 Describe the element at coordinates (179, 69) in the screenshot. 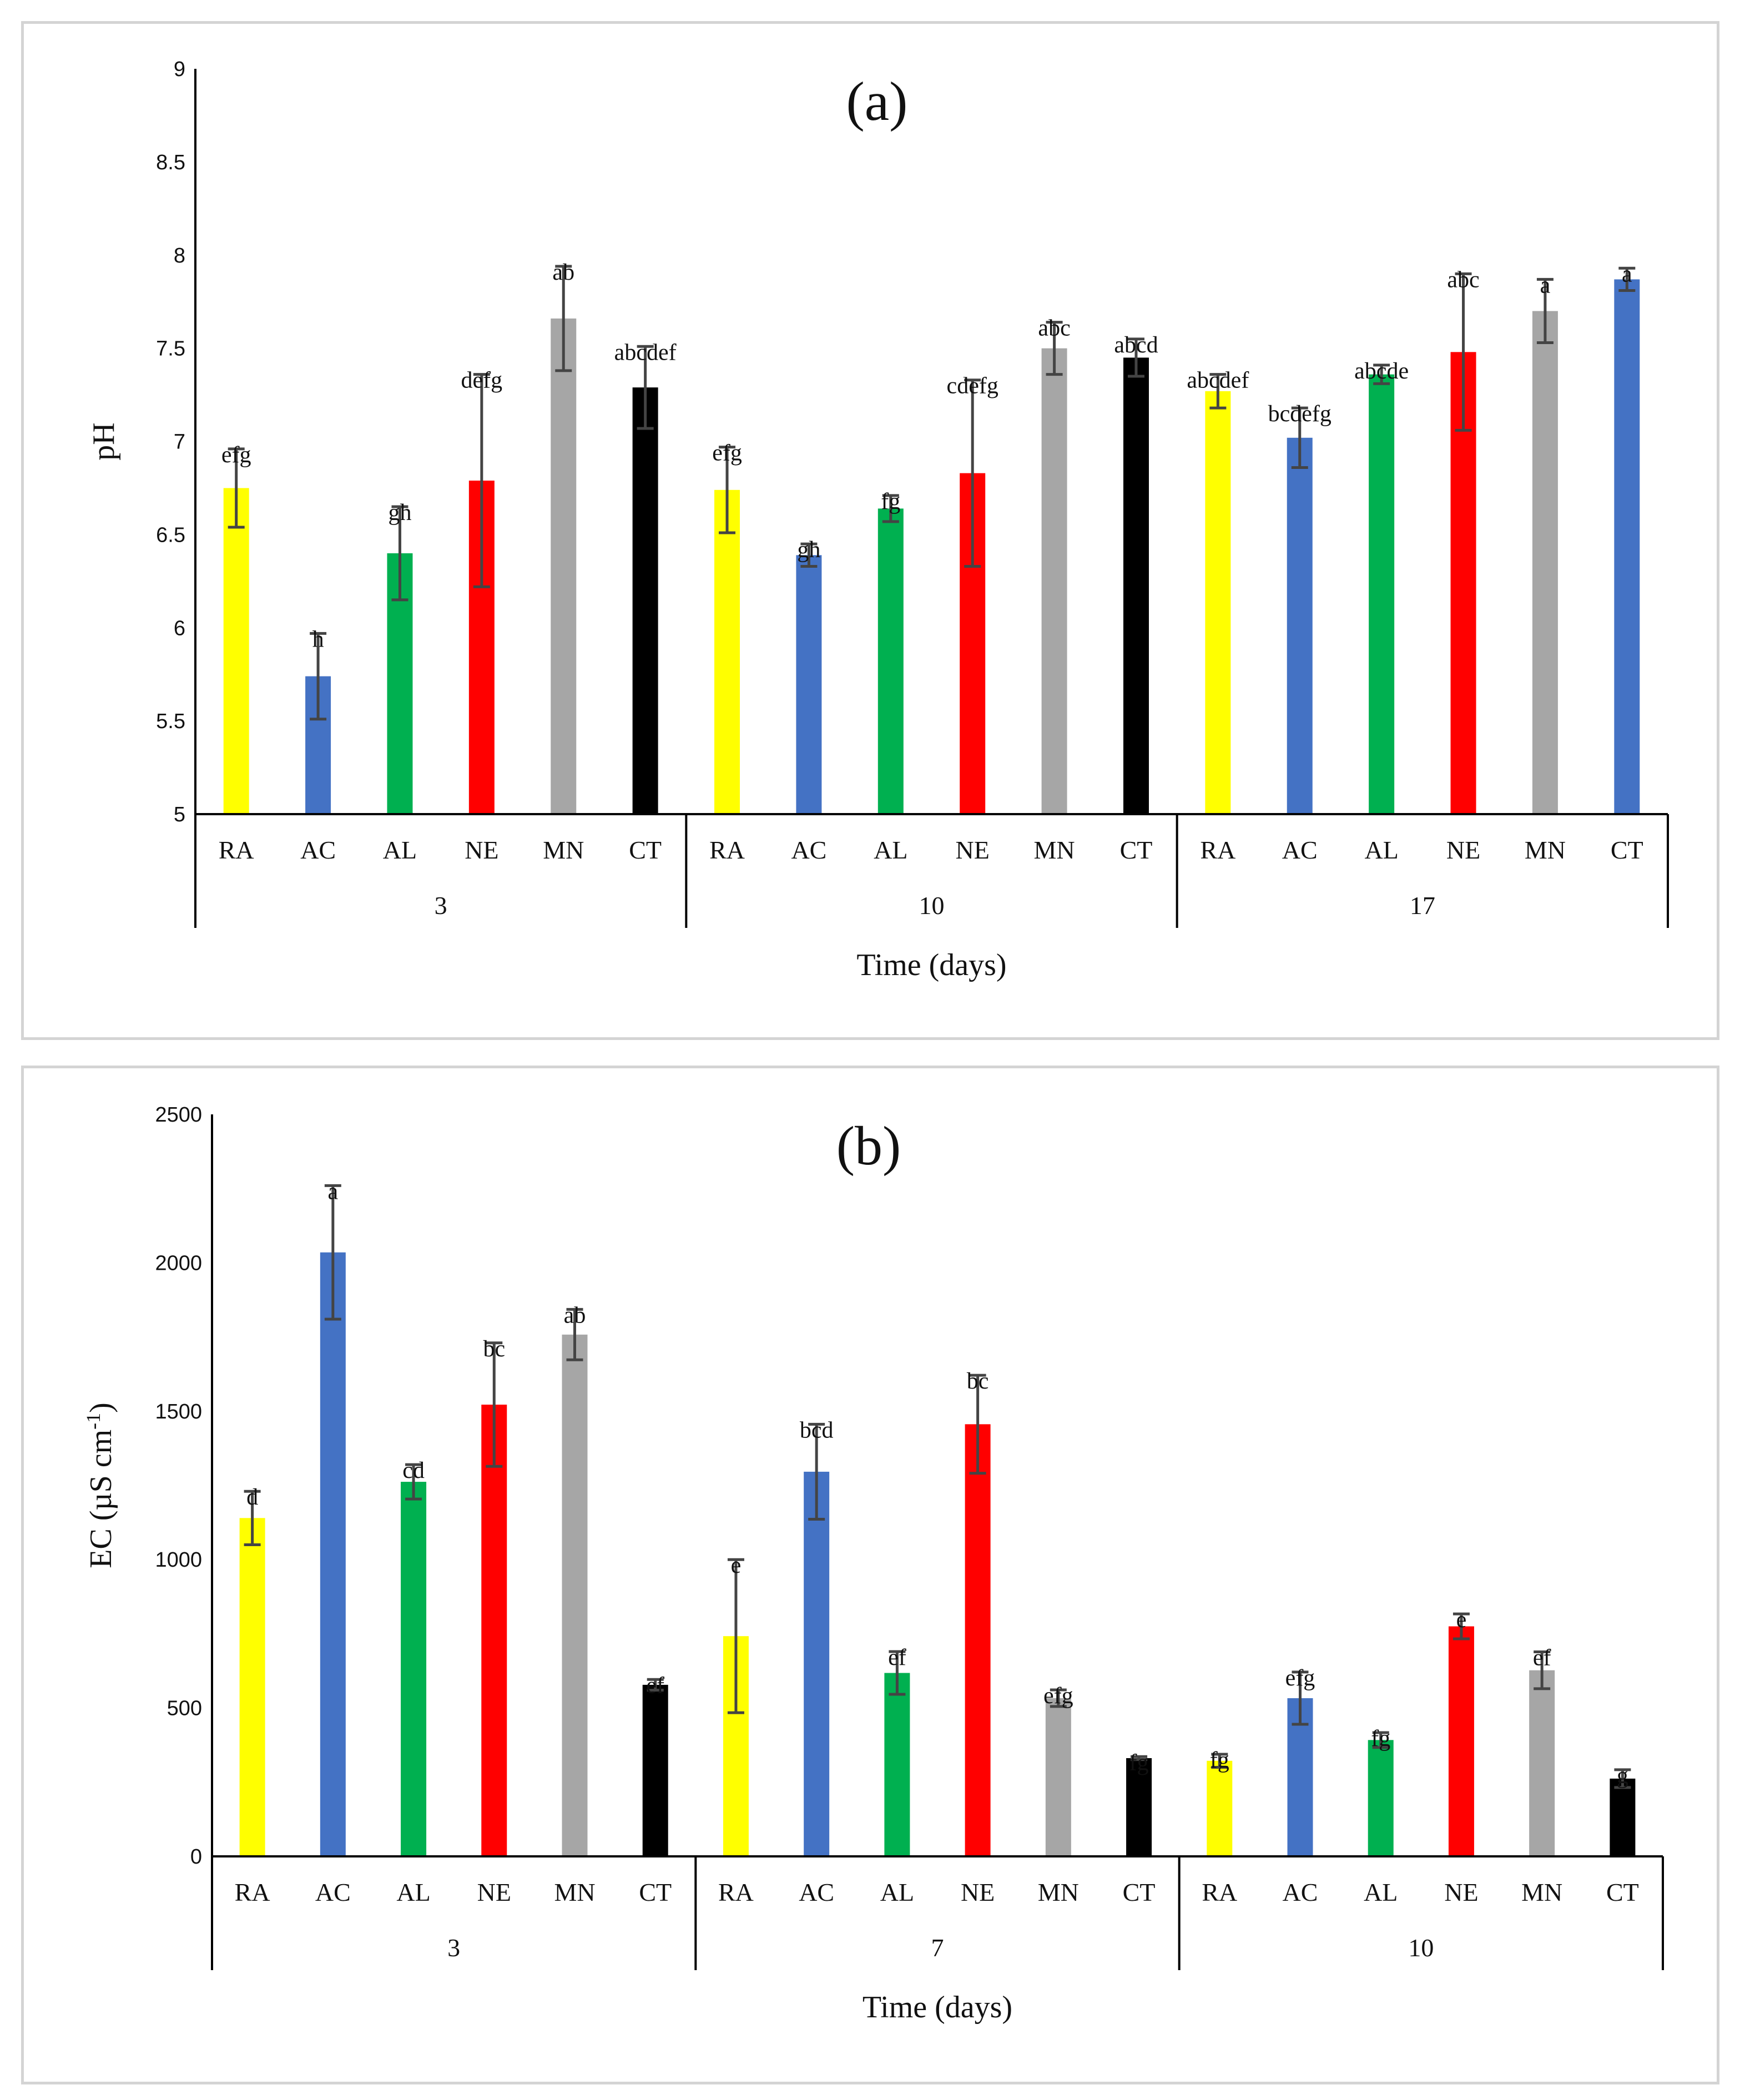

I see `y-tick-label: 9` at that location.